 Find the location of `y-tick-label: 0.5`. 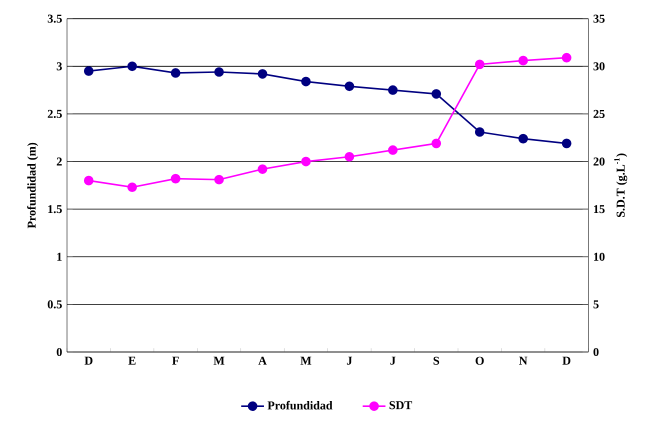

y-tick-label: 0.5 is located at coordinates (55, 304).